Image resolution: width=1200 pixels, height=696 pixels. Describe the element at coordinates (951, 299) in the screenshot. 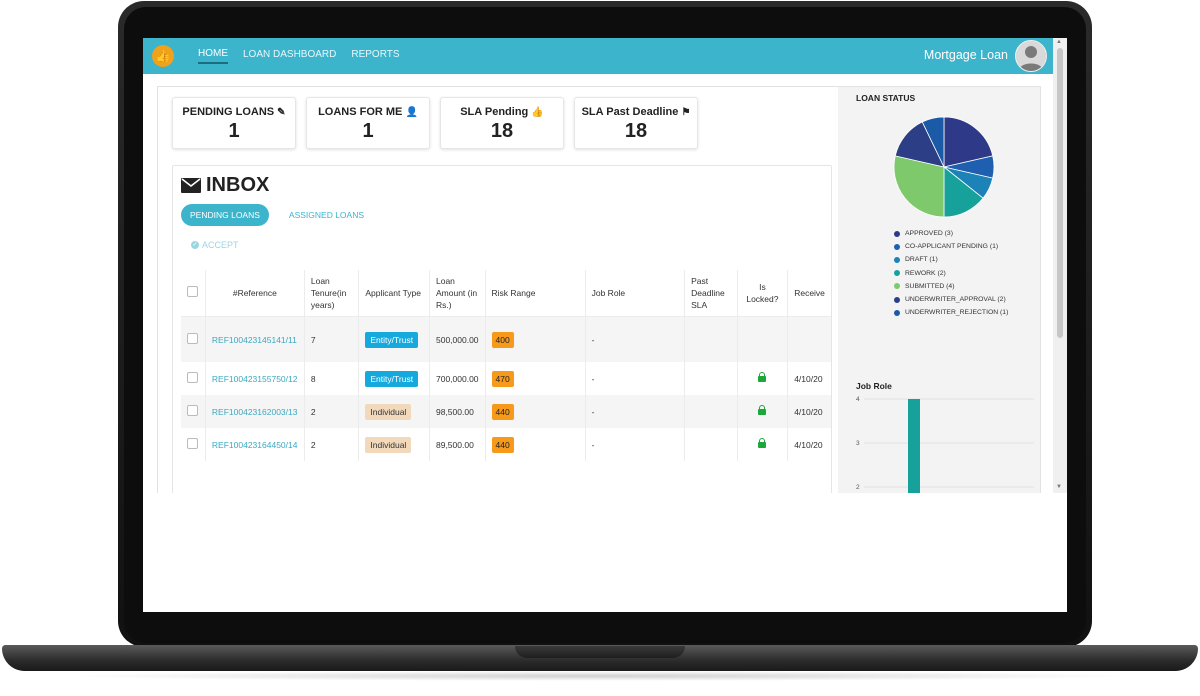

I see `legend-item-underwriter-approval: UNDERWRITER_APPROVAL (2)` at that location.